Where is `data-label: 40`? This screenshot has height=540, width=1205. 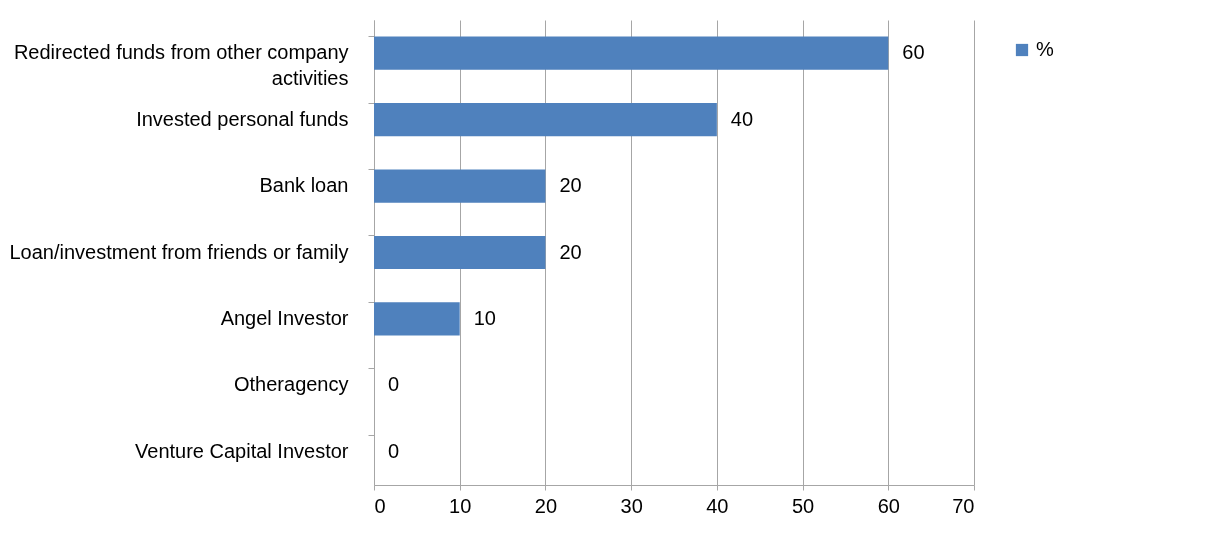
data-label: 40 is located at coordinates (742, 118).